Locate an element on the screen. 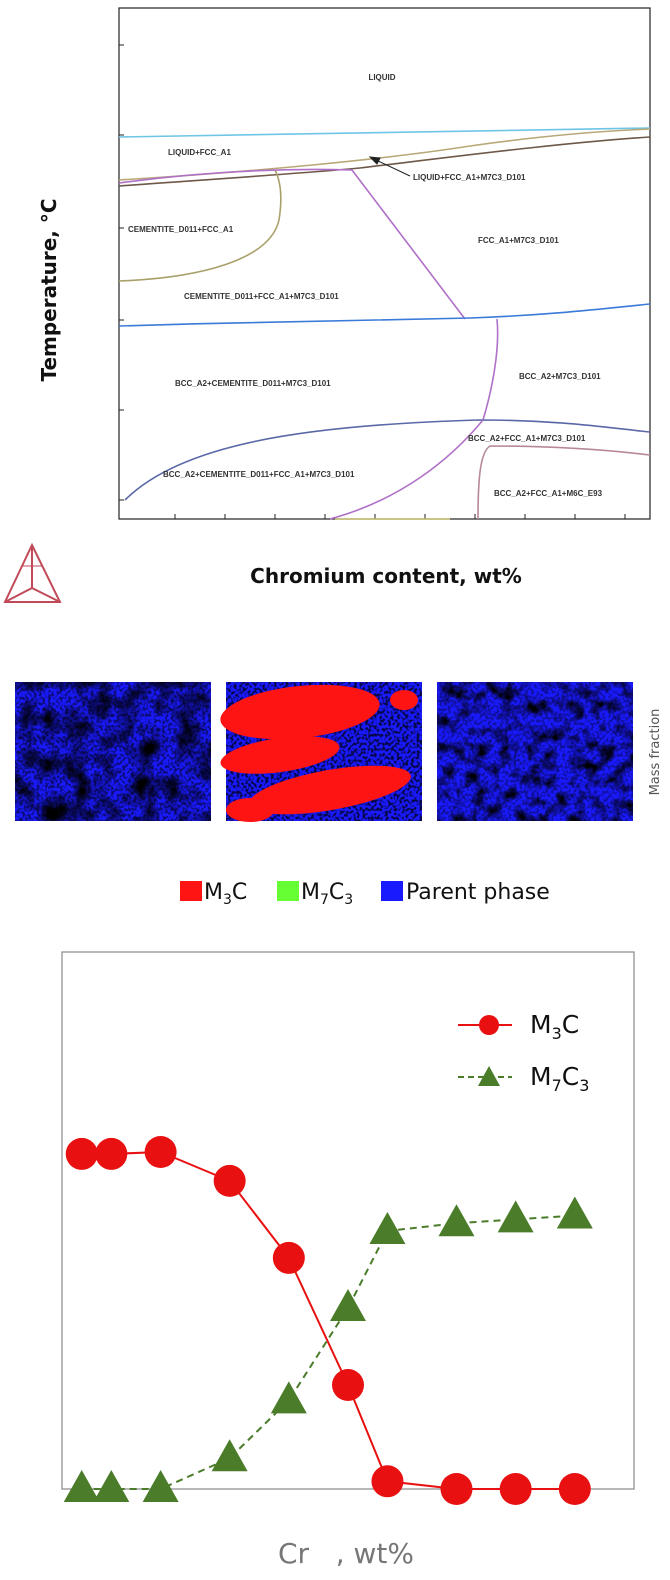  region-fcc-m7c3: FCC_A1+M7C3_D101 is located at coordinates (518, 240).